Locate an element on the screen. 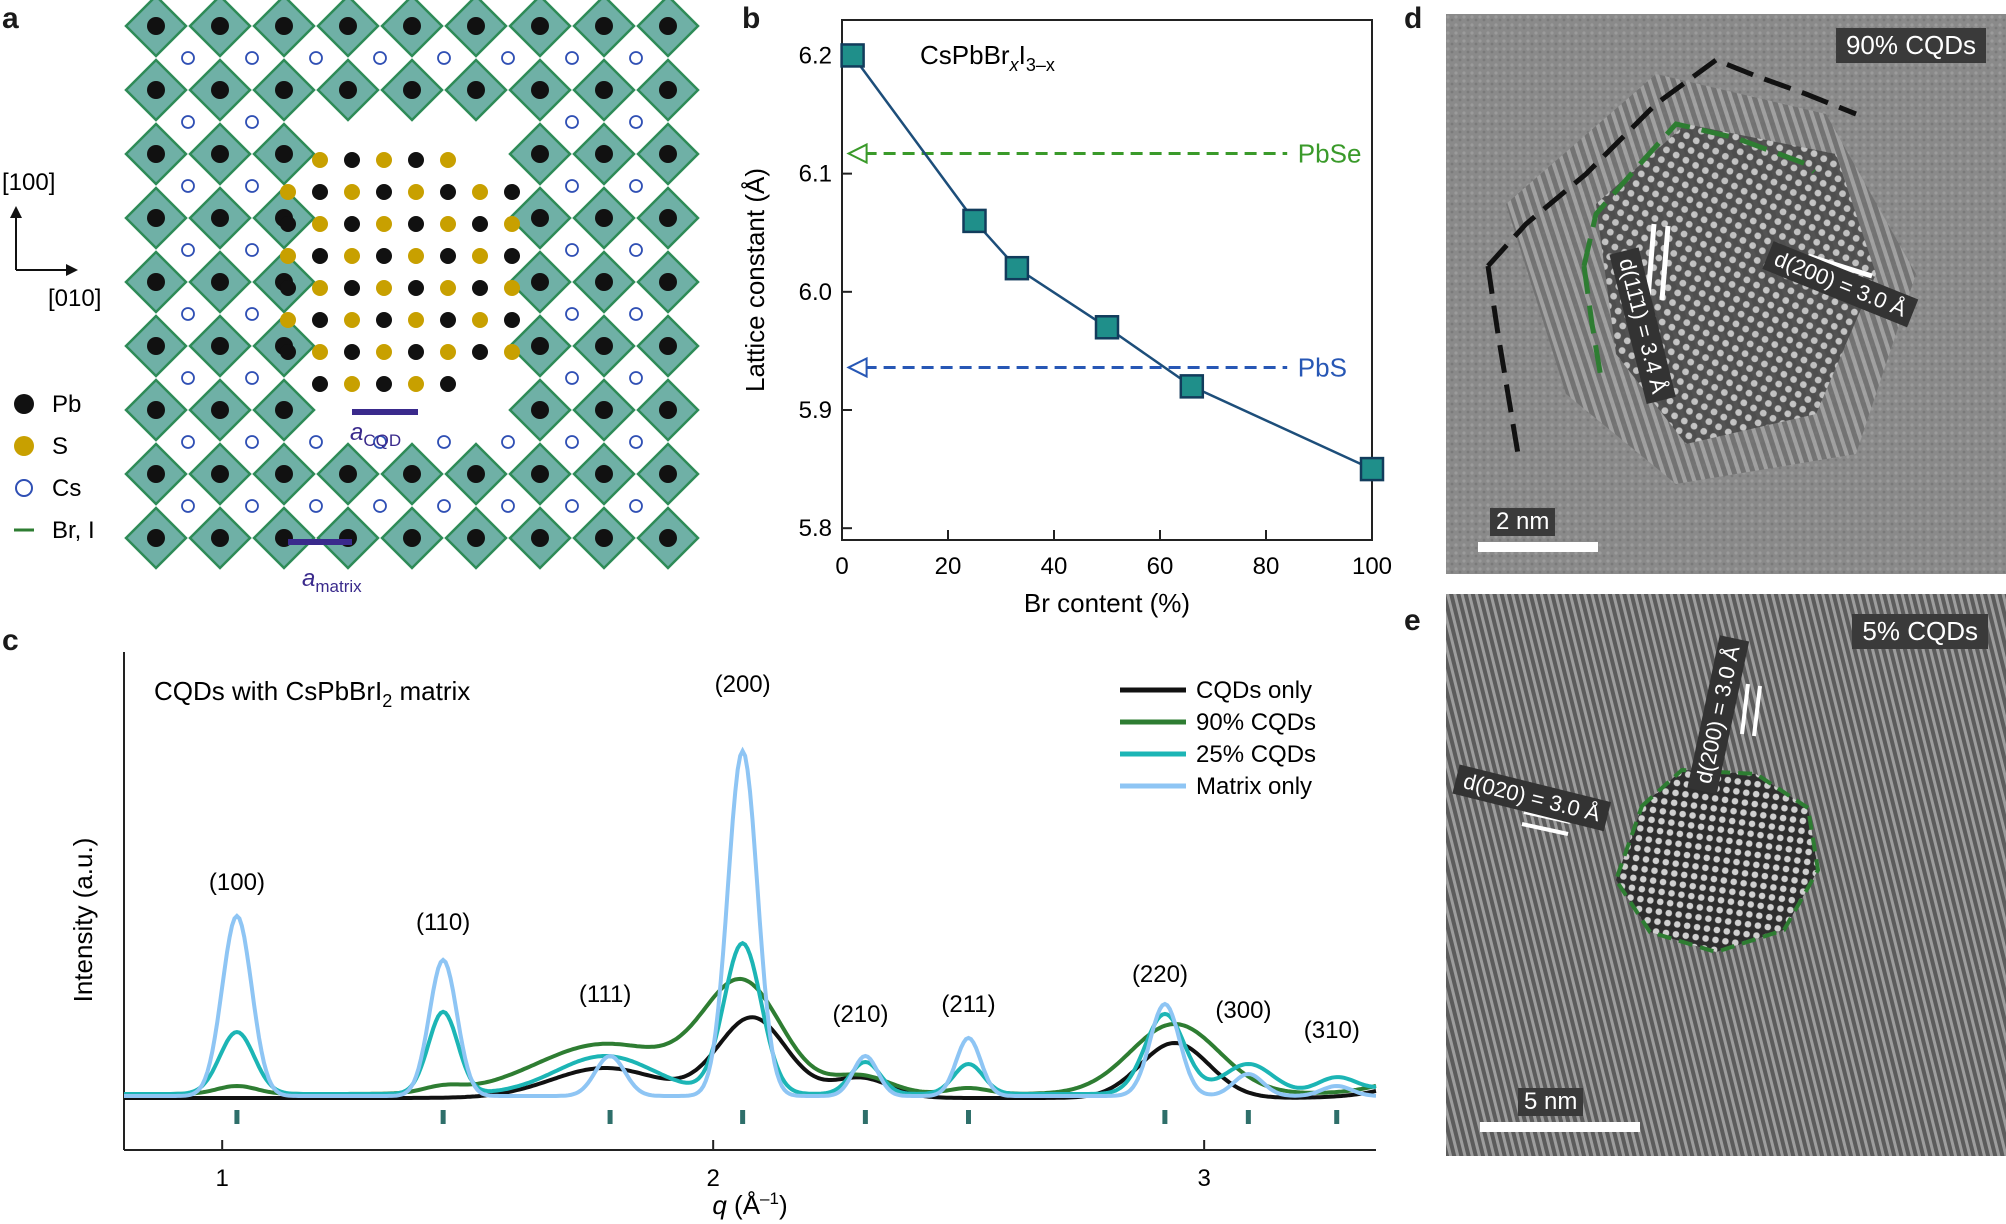  tem-e-scalebar is located at coordinates (1560, 1127).